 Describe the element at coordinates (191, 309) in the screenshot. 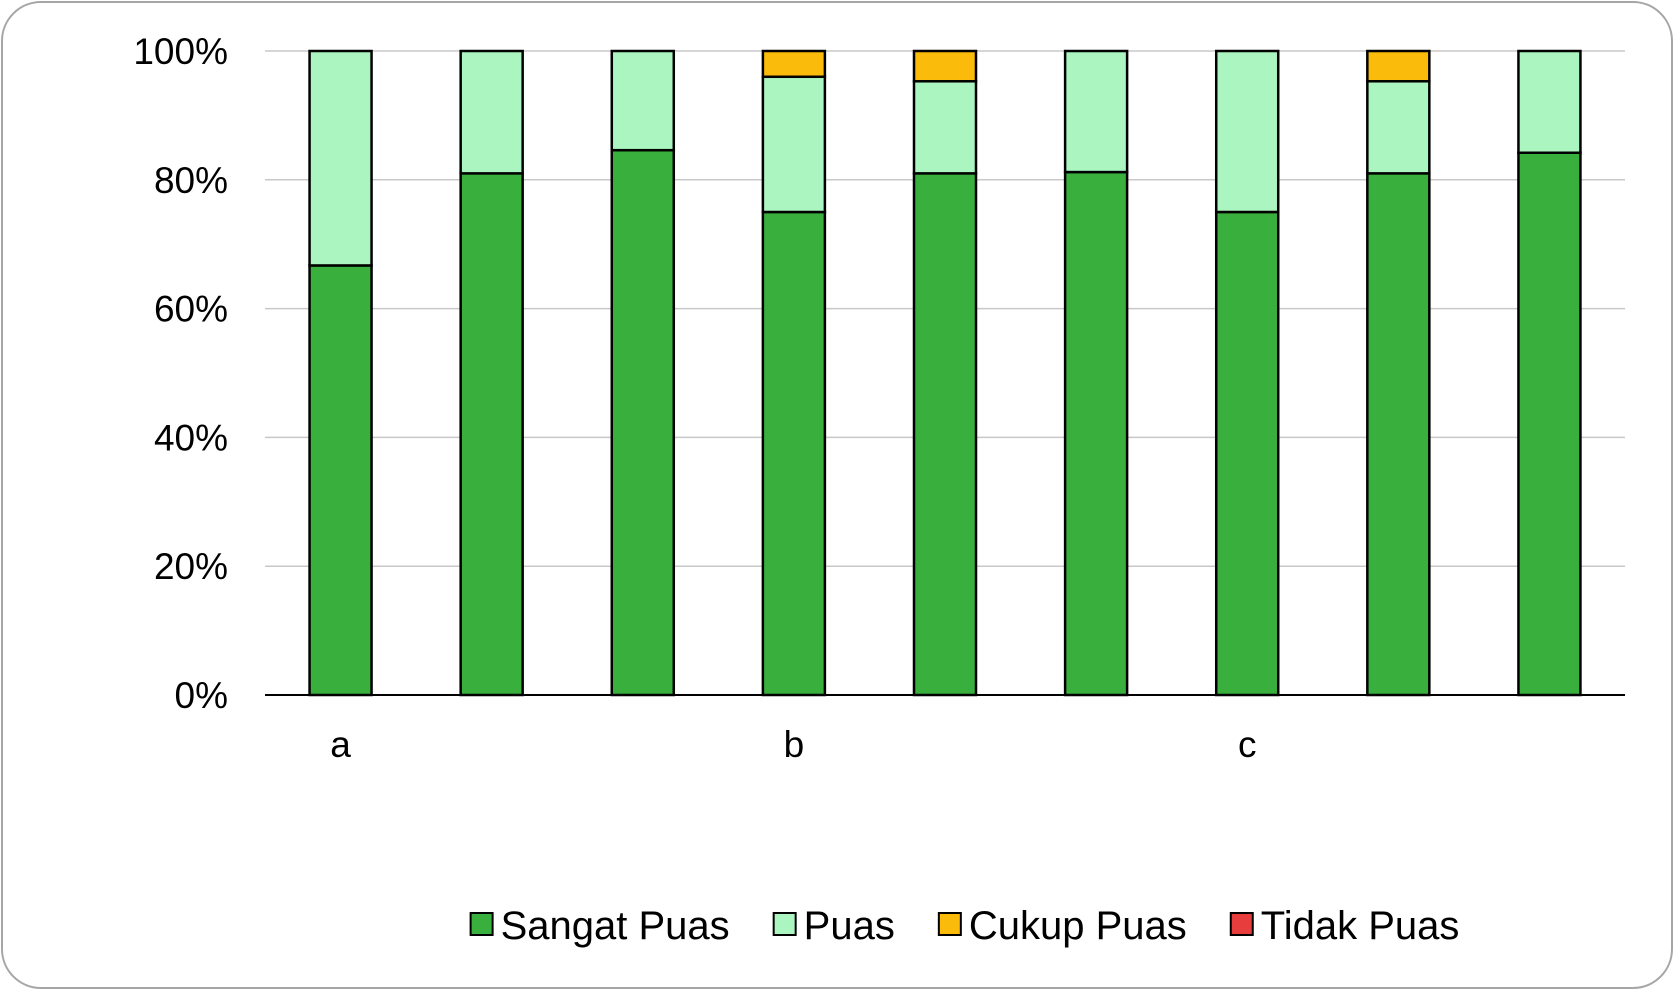

I see `y-tick-label: 60%` at that location.